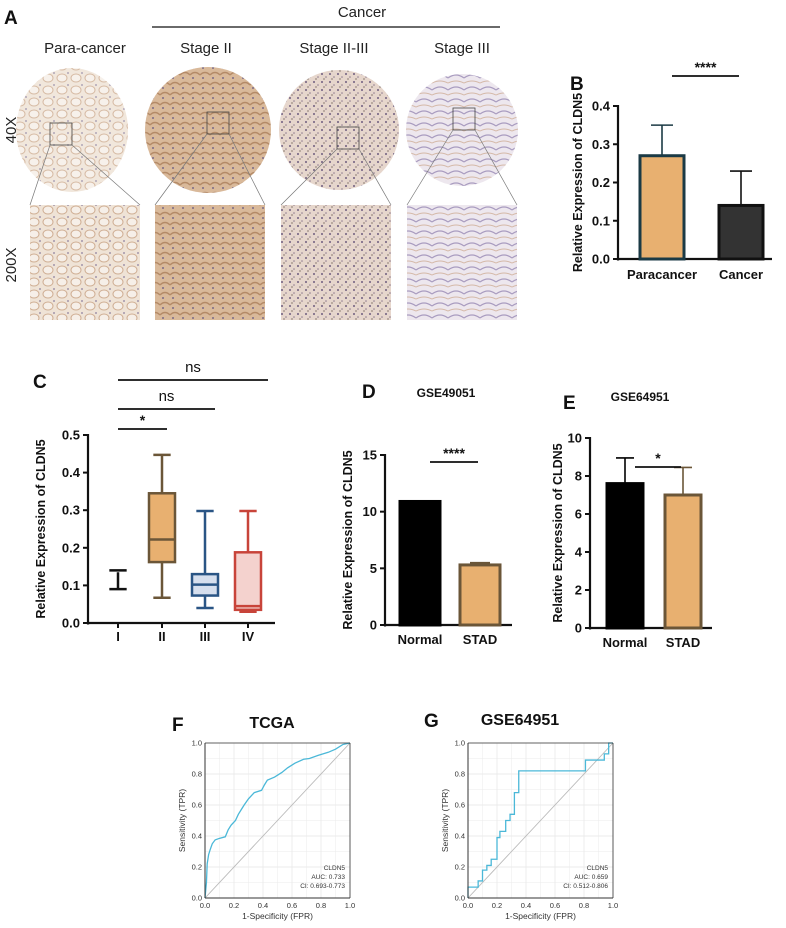 This screenshot has width=786, height=928. I want to click on x-category-label: III, so click(205, 636).